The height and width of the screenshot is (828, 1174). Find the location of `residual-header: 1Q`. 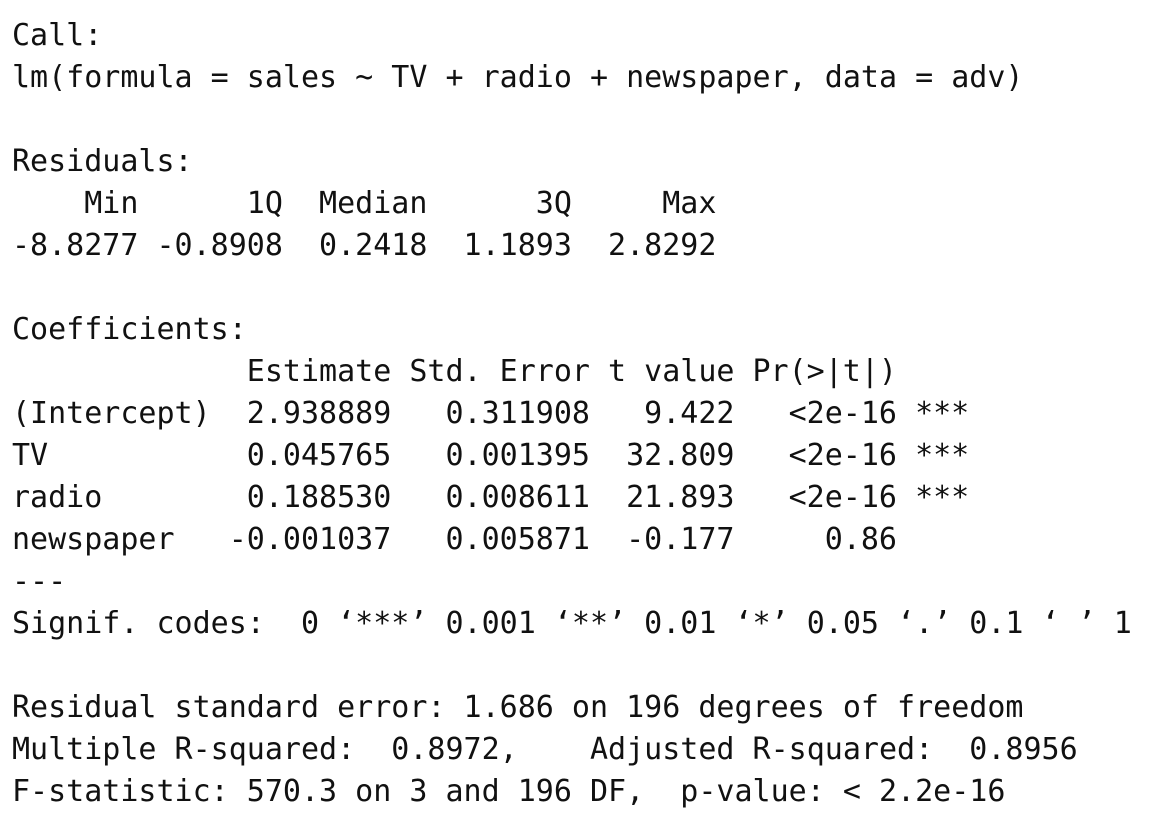

residual-header: 1Q is located at coordinates (264, 203).